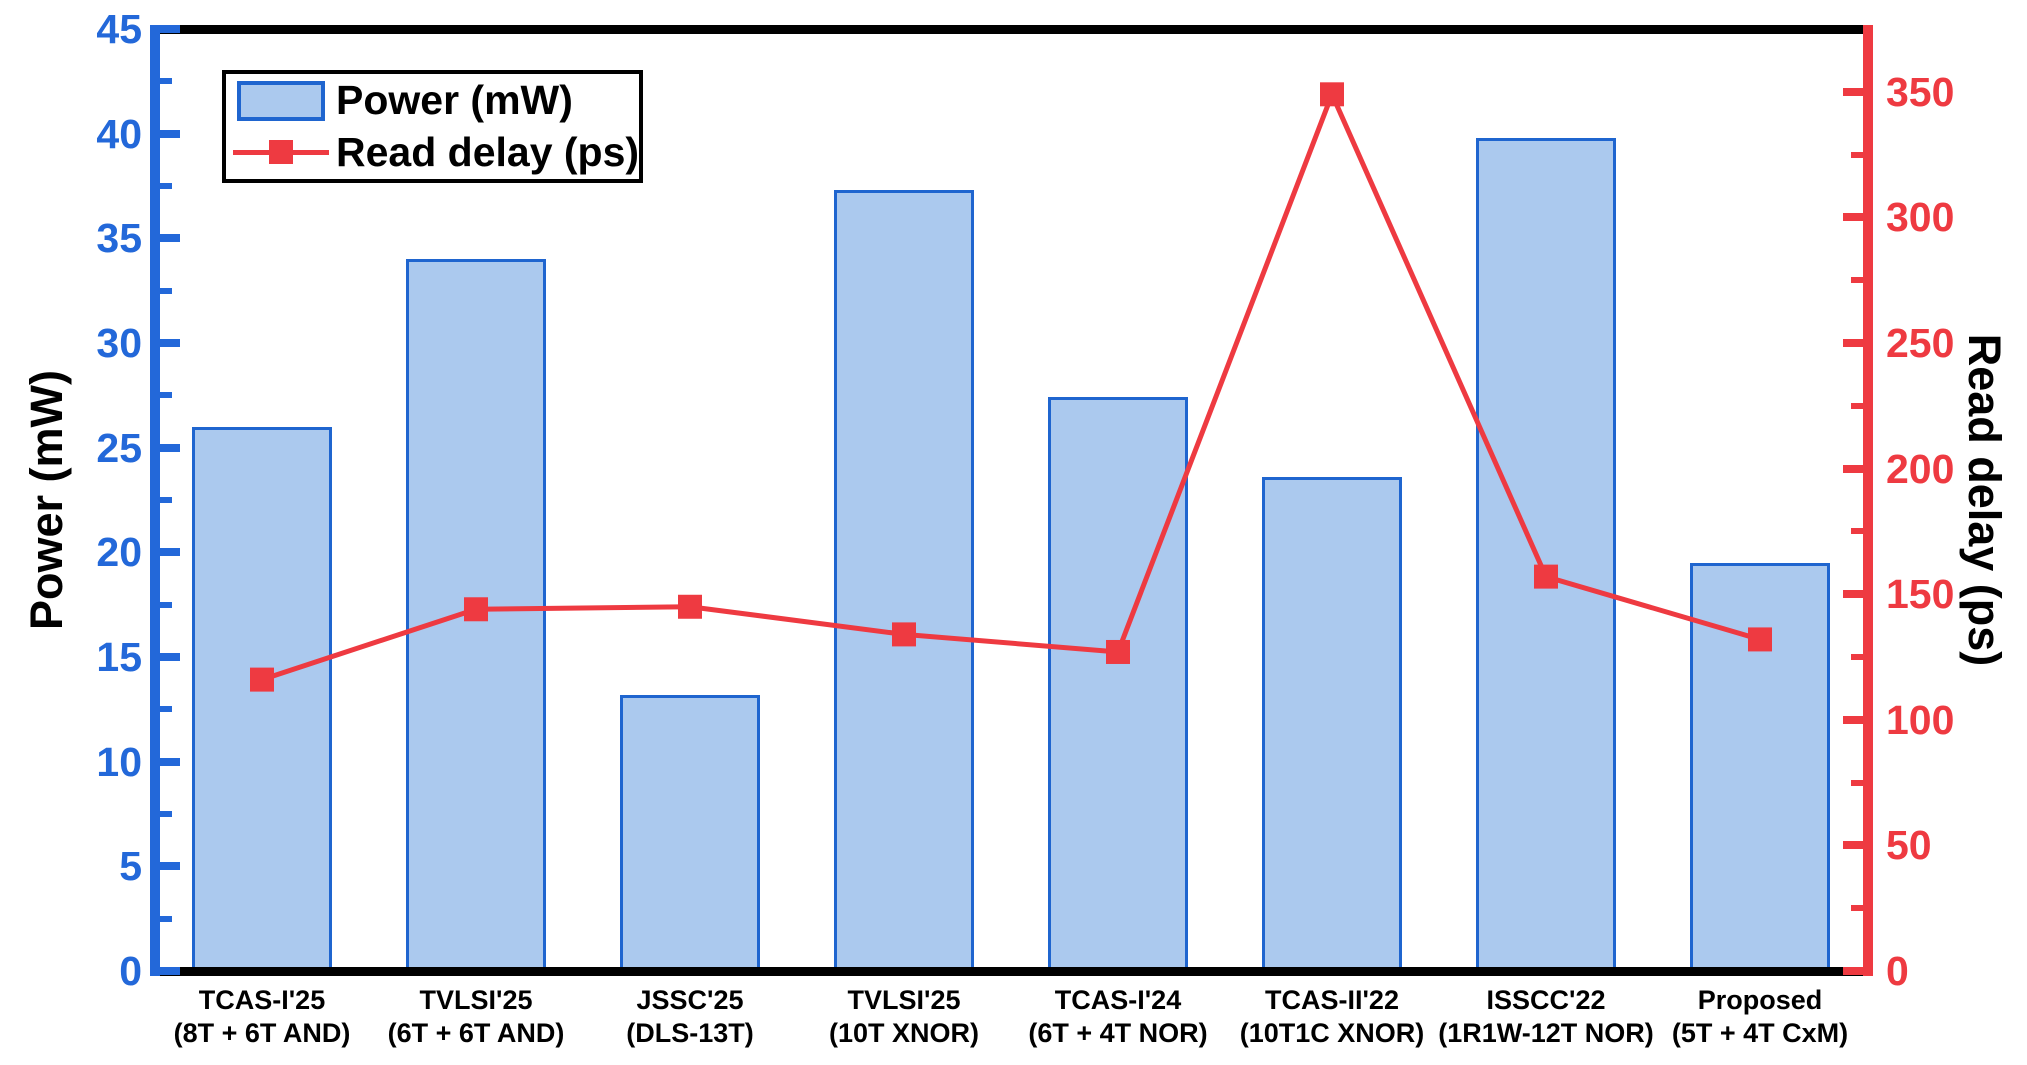  What do you see at coordinates (1897, 971) in the screenshot?
I see `right-axis-tick-label: 0` at bounding box center [1897, 971].